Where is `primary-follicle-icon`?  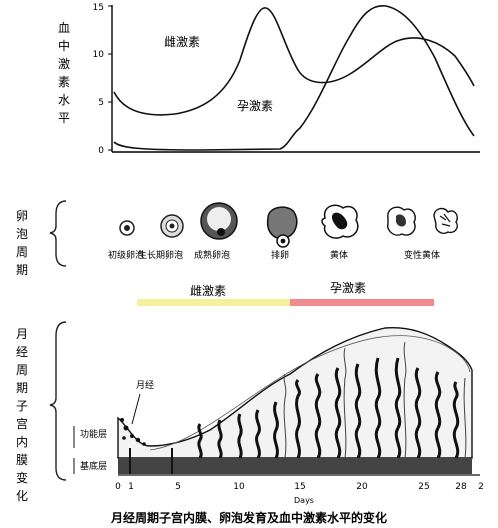
primary-follicle-icon is located at coordinates (127, 228).